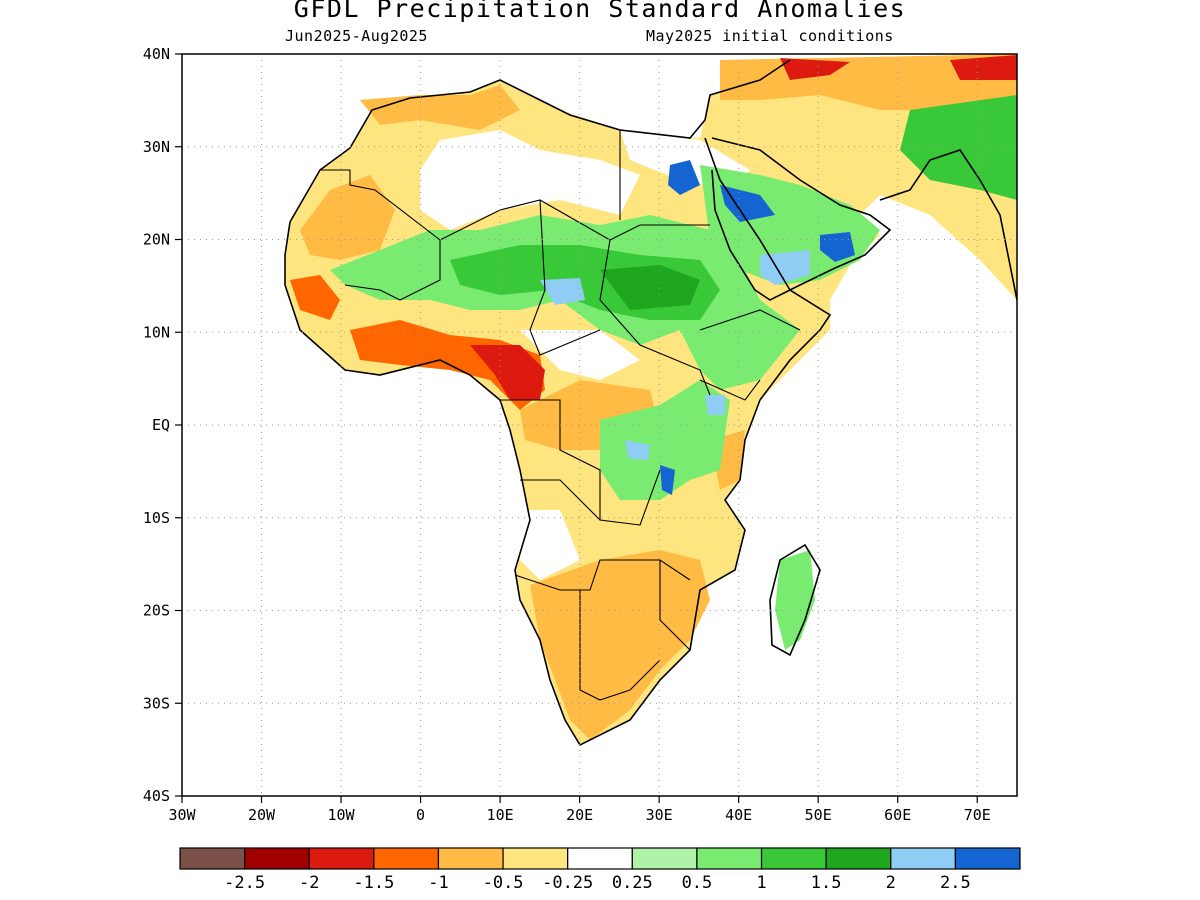 Image resolution: width=1200 pixels, height=900 pixels. What do you see at coordinates (955, 883) in the screenshot?
I see `colorbar-label: 2.5` at bounding box center [955, 883].